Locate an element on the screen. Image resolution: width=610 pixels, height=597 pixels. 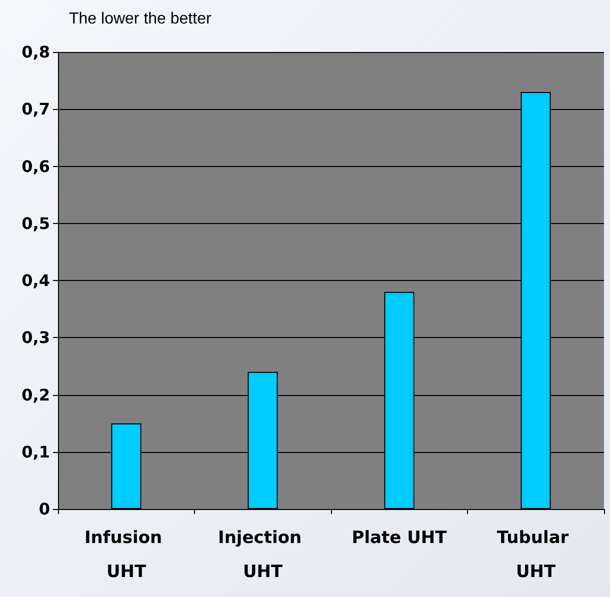
x-tick-label: Plate UHT is located at coordinates (400, 538).